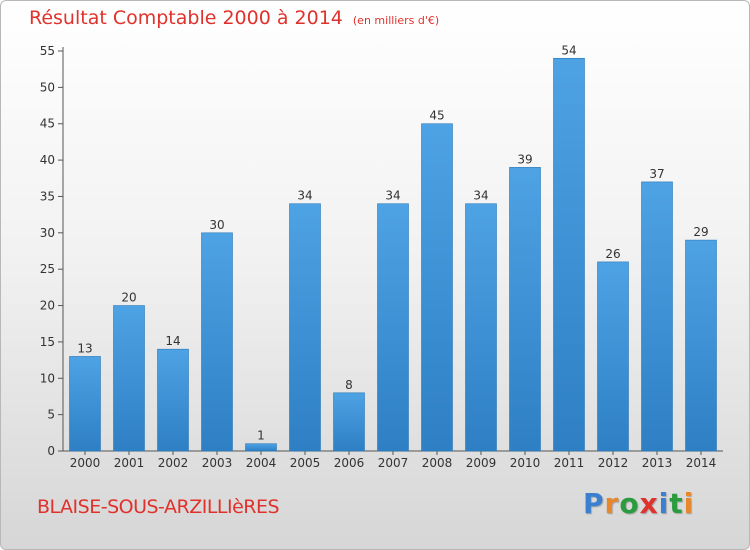  What do you see at coordinates (481, 463) in the screenshot?
I see `x-tick-label: 2009` at bounding box center [481, 463].